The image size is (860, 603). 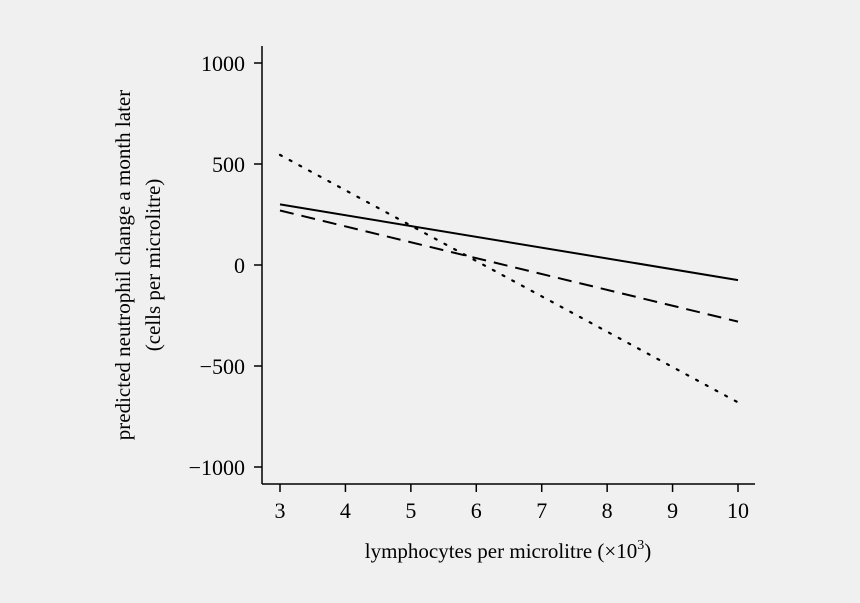 I want to click on x-axis: 3 4 5 6 7 8 9 10, so click(x=508, y=503).